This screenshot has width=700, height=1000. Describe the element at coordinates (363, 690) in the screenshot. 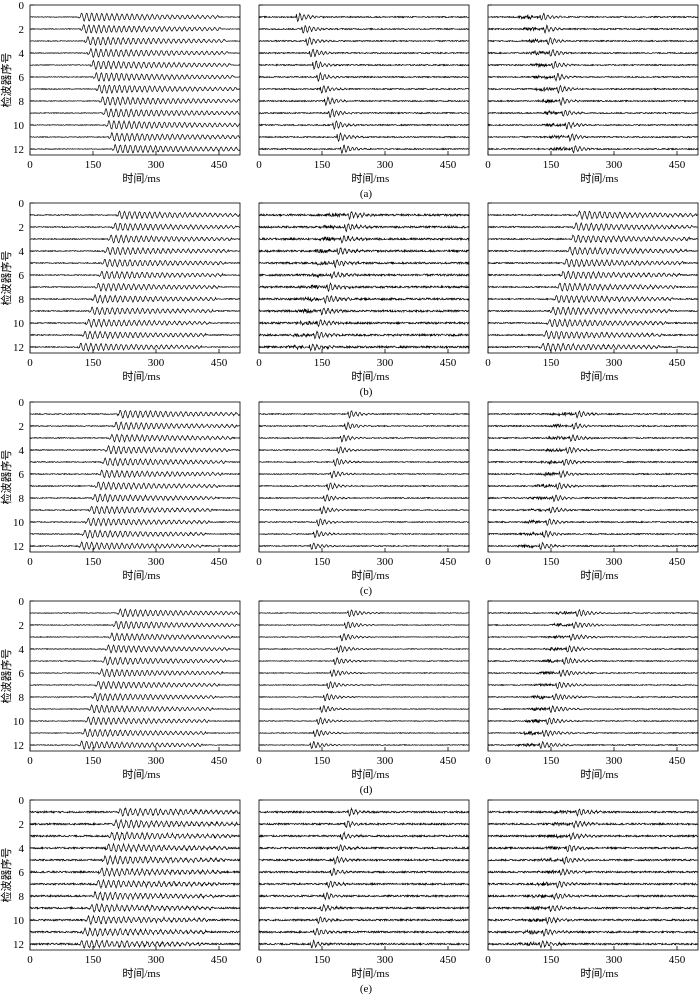

I see `panel-d2: 0 150 300 450 时间/ms` at that location.